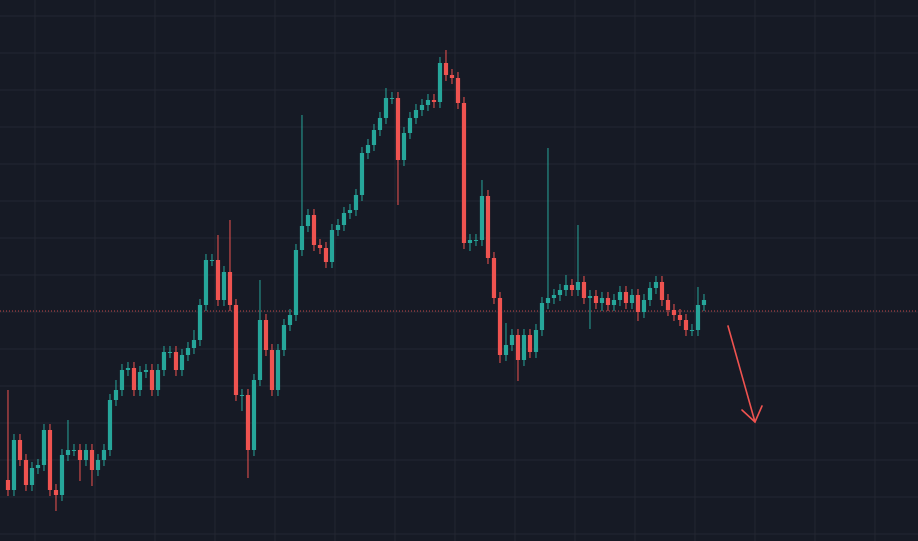  I want to click on arrow-head, so click(752, 414).